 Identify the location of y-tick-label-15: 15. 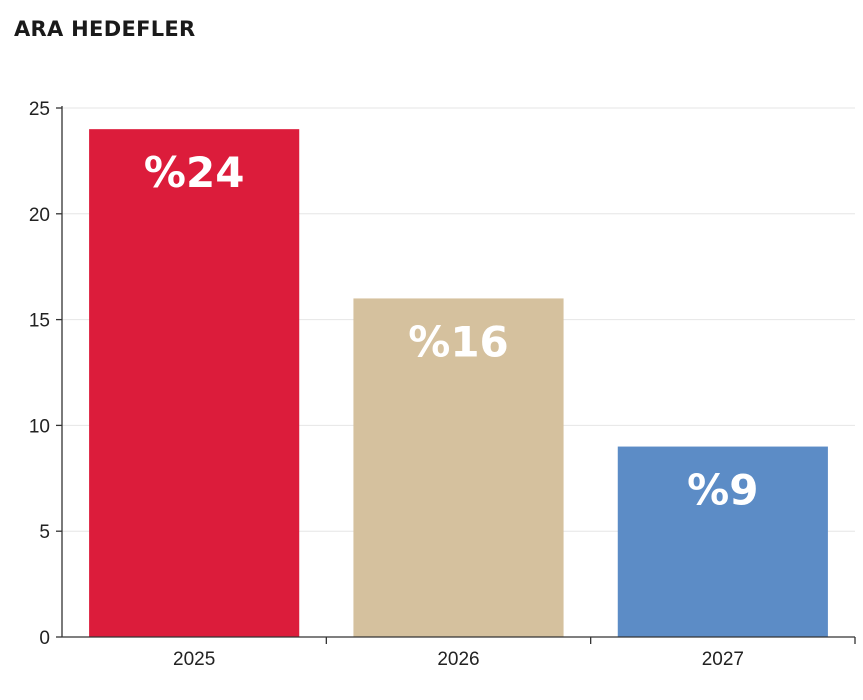
(39, 321).